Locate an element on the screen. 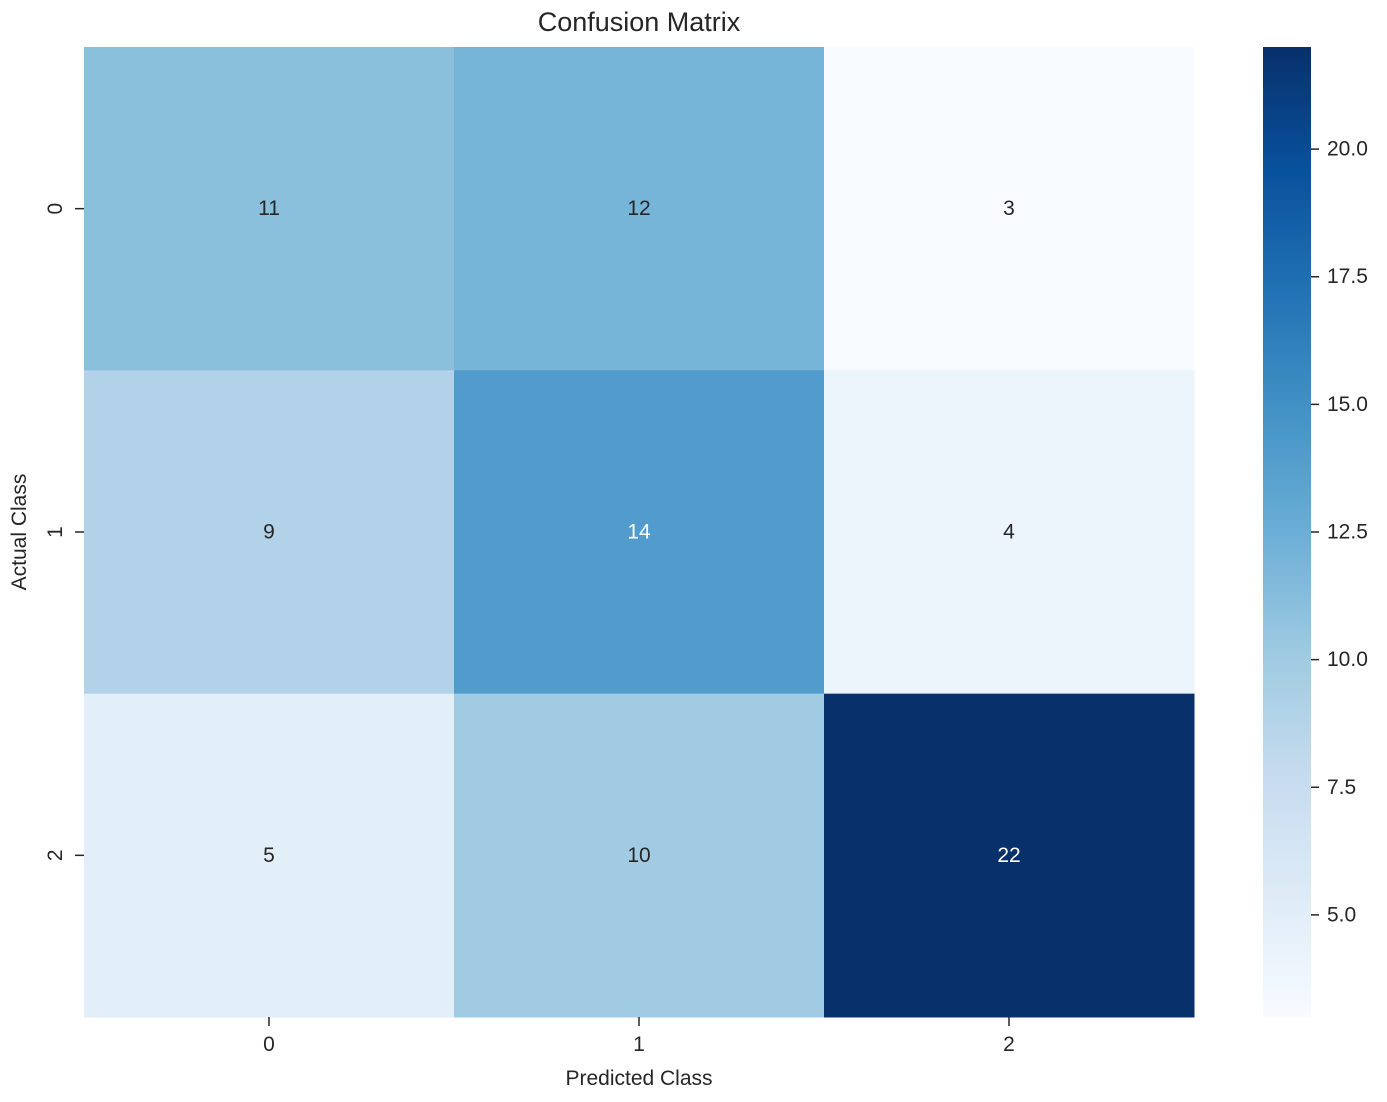  cell-value-label-1-2: 4 is located at coordinates (1009, 531).